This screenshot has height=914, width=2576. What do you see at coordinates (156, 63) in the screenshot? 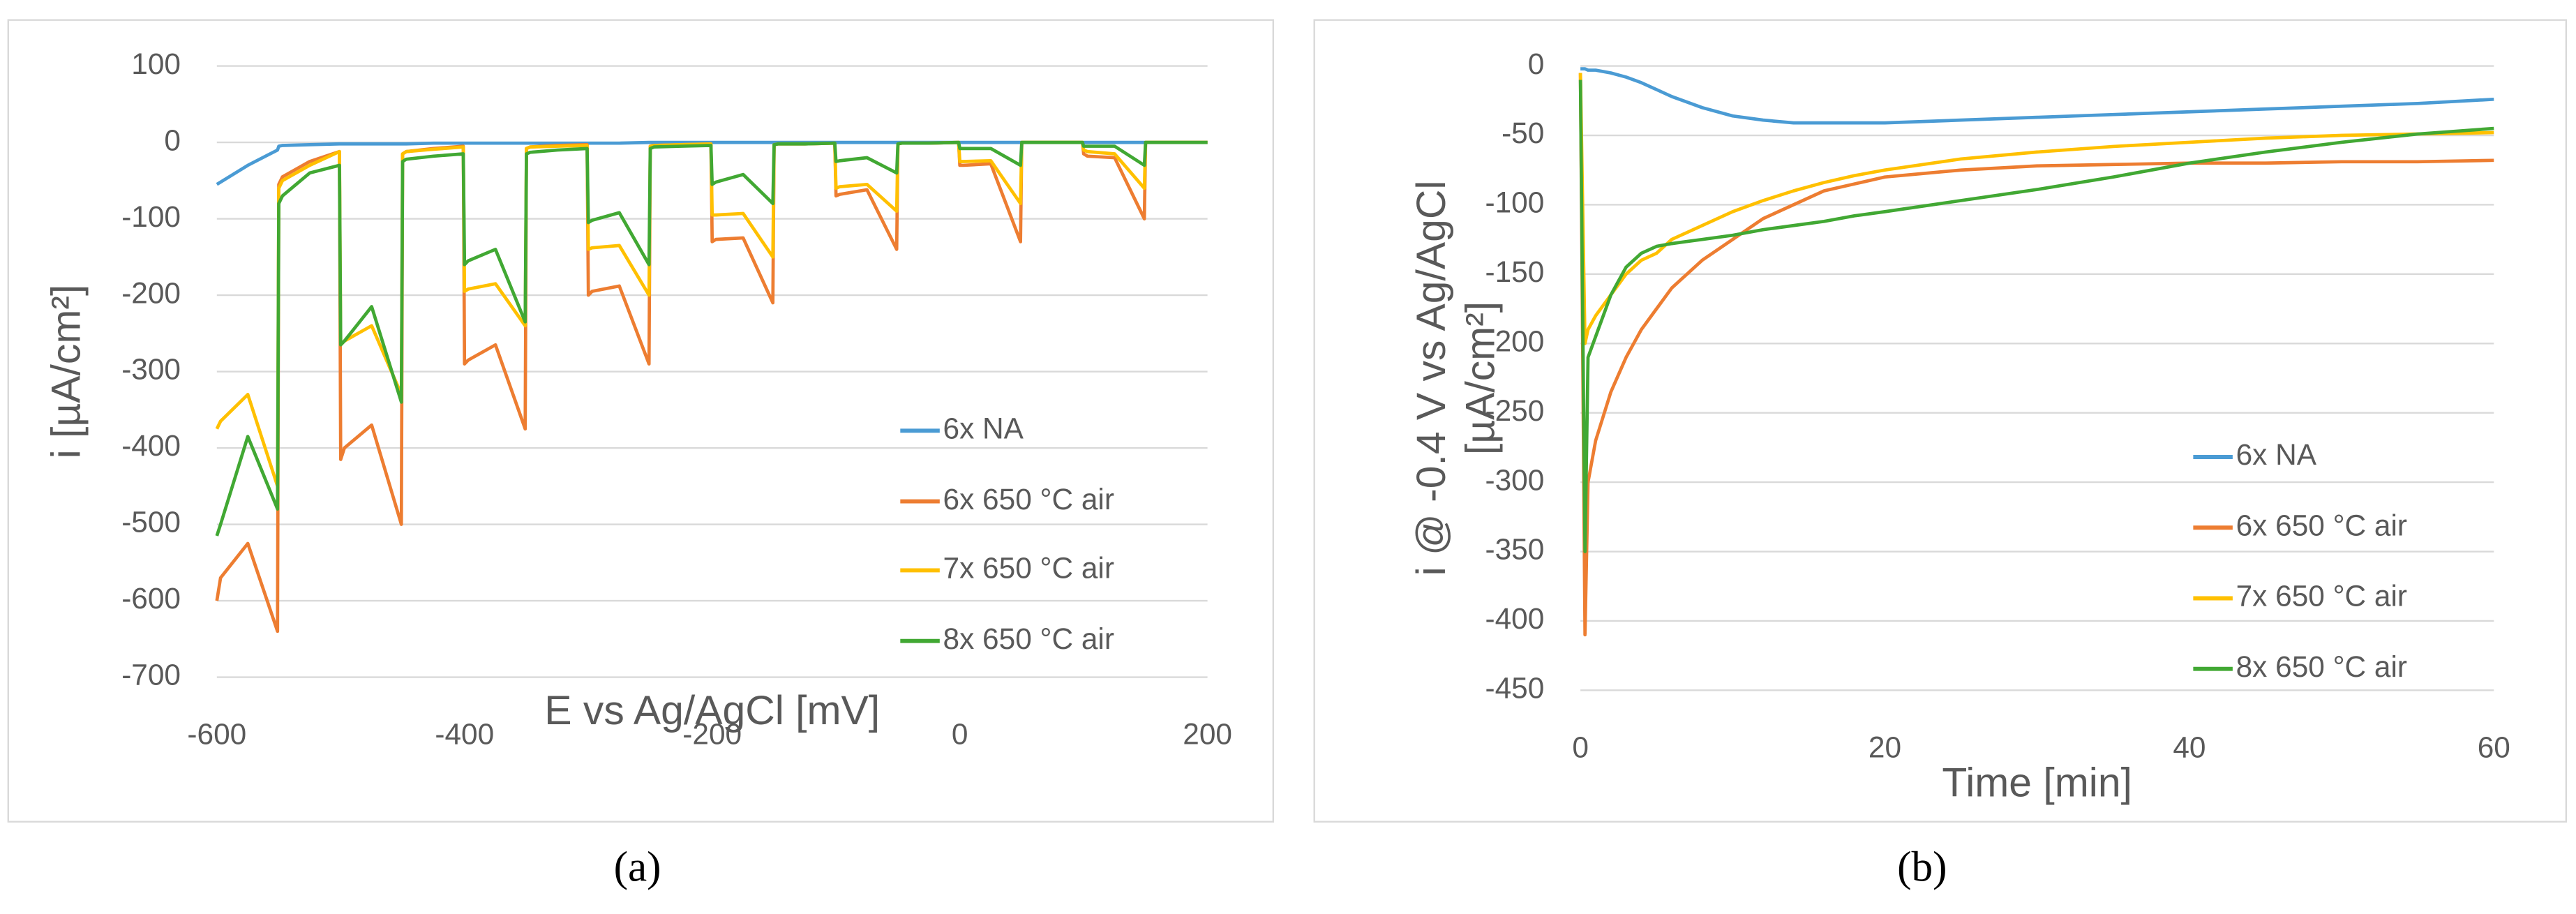
I see `y-tick-label: 100` at bounding box center [156, 63].